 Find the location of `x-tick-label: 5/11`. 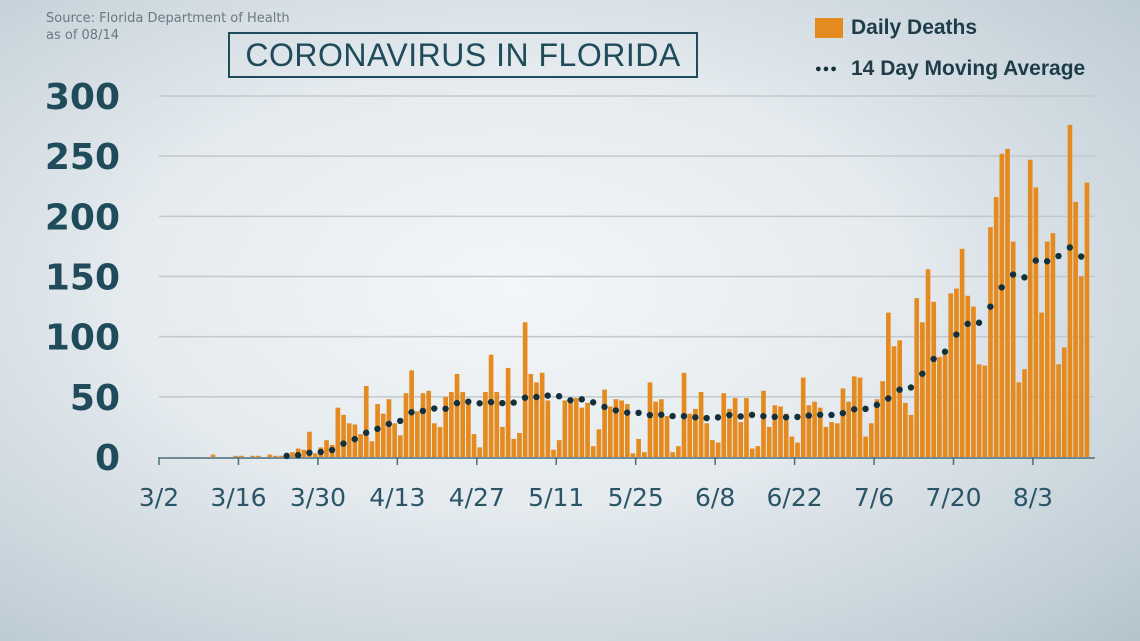

x-tick-label: 5/11 is located at coordinates (556, 497).